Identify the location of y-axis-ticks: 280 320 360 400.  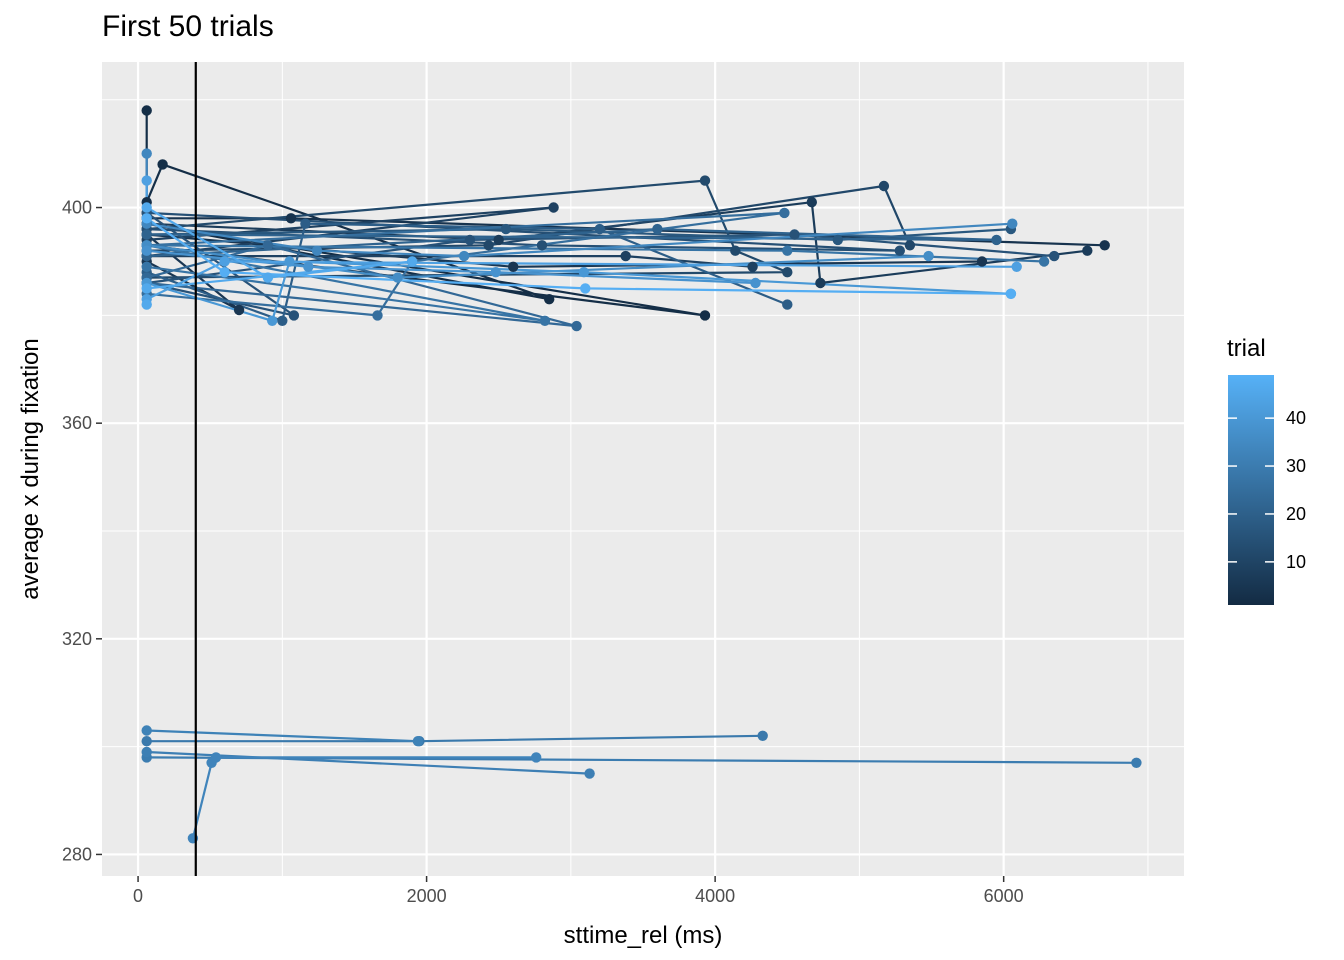
(82, 531).